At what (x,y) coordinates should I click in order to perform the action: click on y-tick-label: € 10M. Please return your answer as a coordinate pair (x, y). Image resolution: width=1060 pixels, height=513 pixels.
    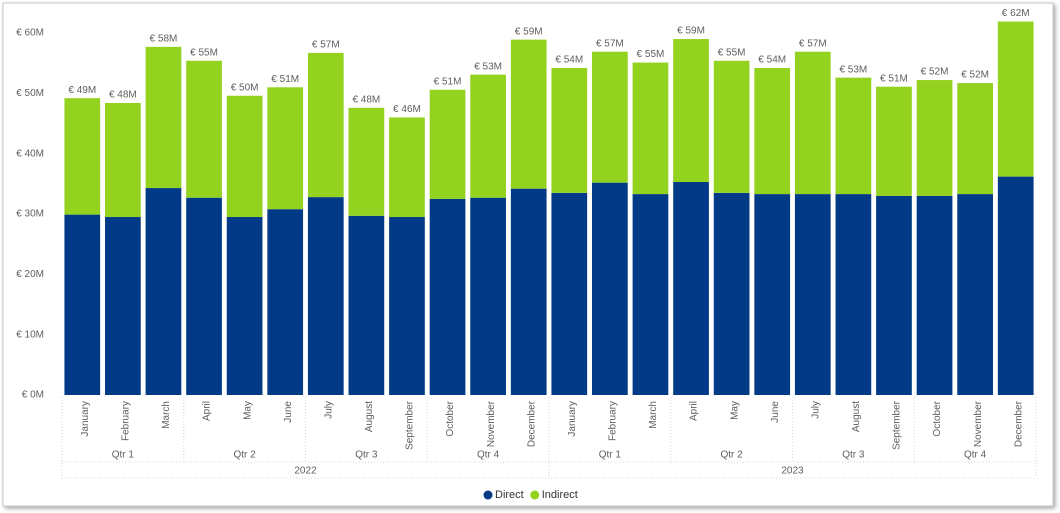
    Looking at the image, I should click on (30, 334).